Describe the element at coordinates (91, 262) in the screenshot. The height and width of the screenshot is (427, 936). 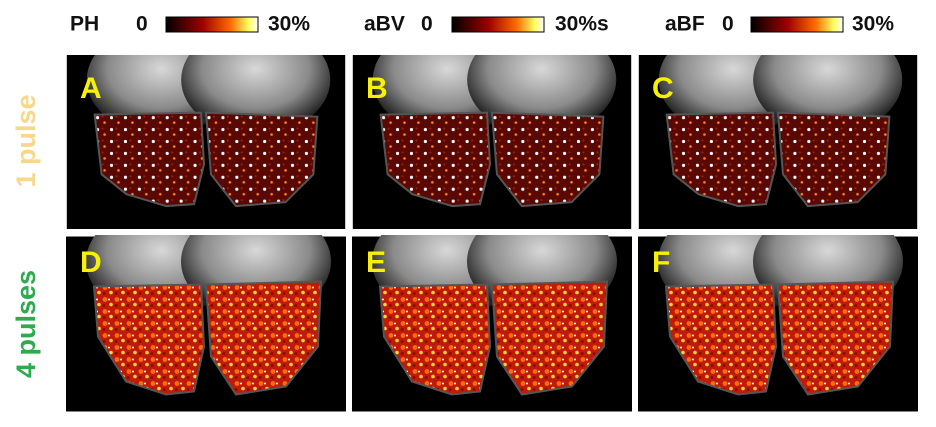
I see `panel-letter: D` at that location.